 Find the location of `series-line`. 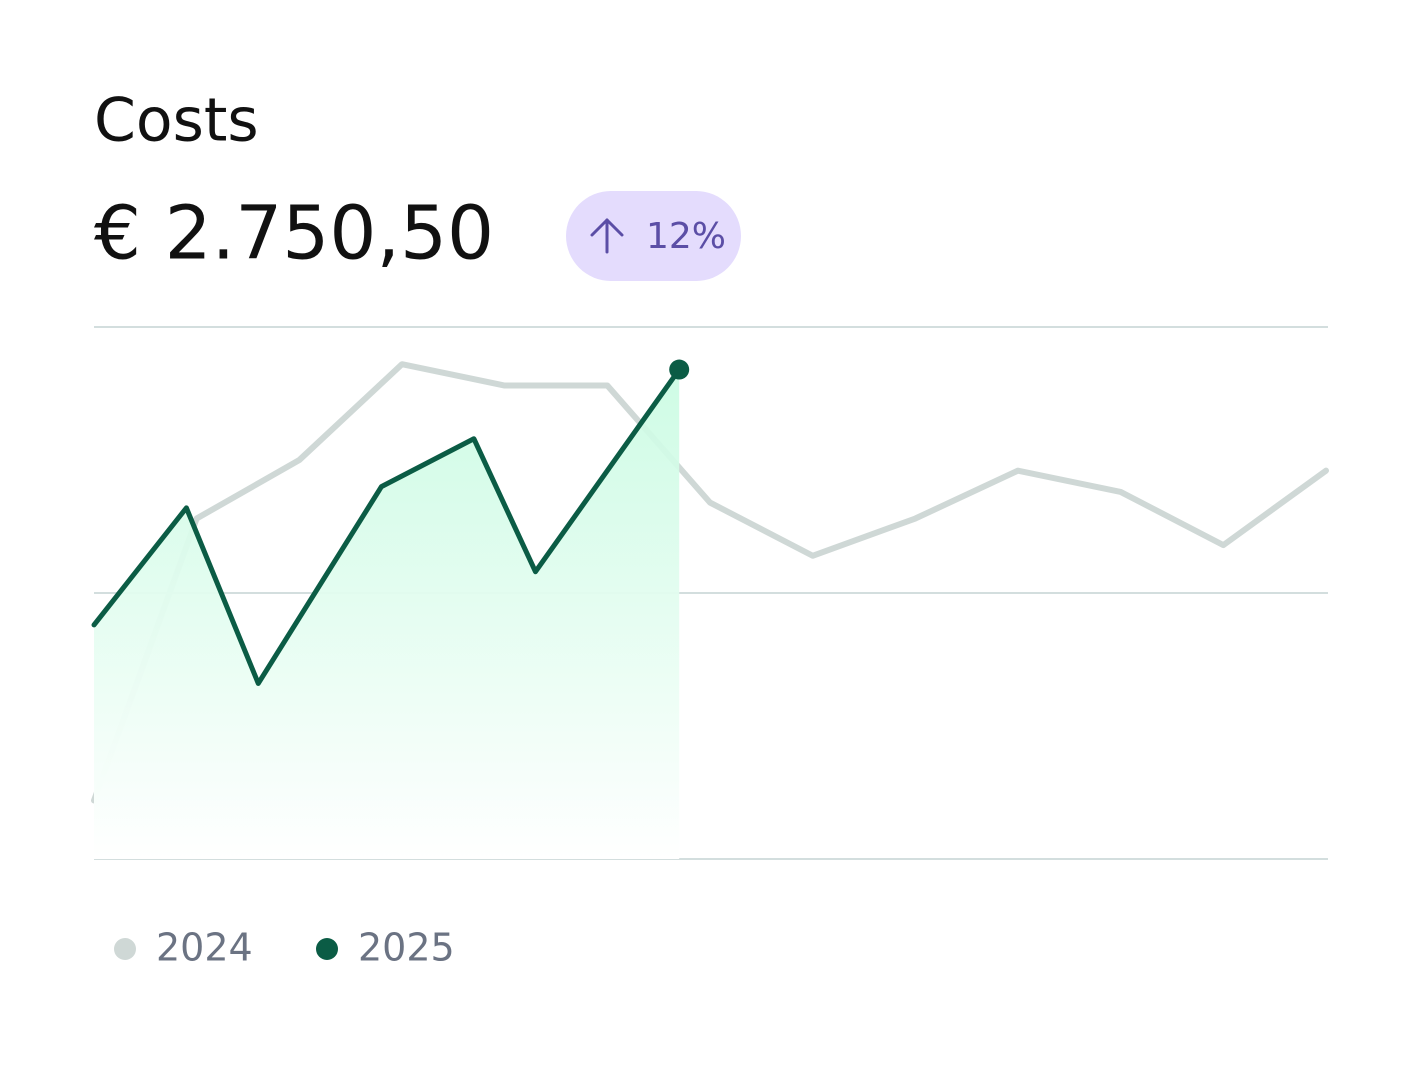

series-line is located at coordinates (386, 526).